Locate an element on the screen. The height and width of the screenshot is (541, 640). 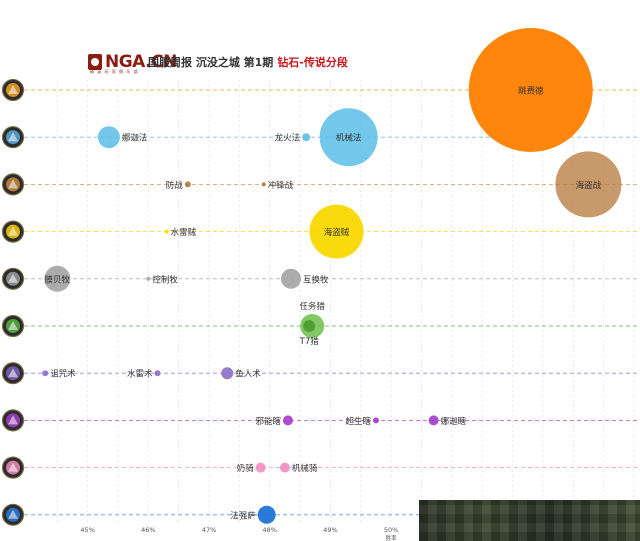
nga-logo: NGA.CN is located at coordinates (132, 62).